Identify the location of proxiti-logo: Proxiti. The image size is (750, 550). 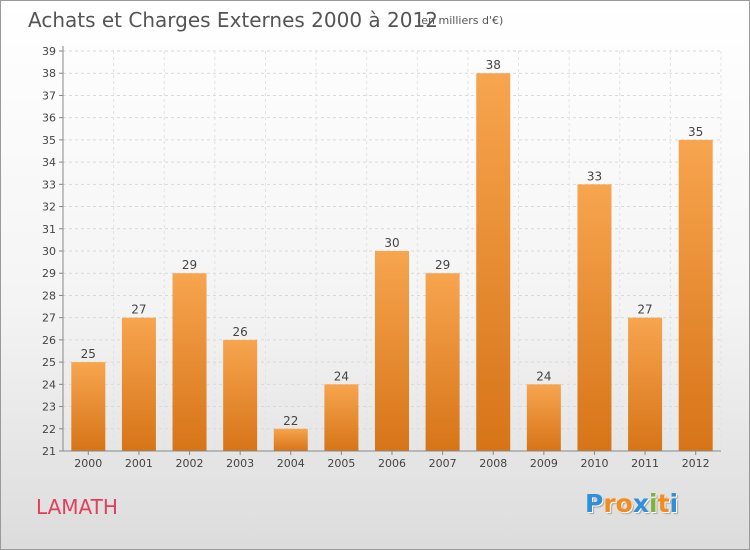
(631, 503).